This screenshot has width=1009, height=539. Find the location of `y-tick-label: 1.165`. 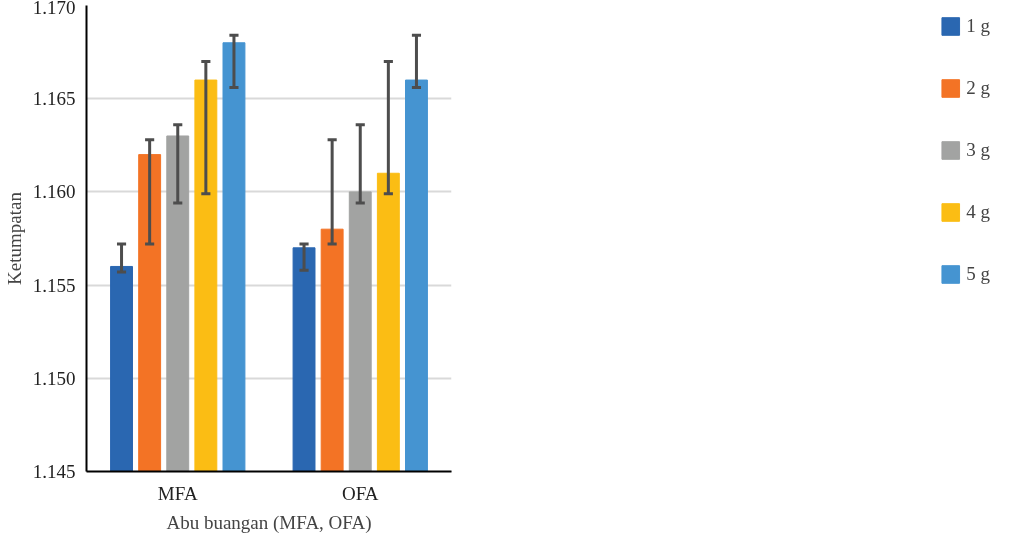

y-tick-label: 1.165 is located at coordinates (54, 99).